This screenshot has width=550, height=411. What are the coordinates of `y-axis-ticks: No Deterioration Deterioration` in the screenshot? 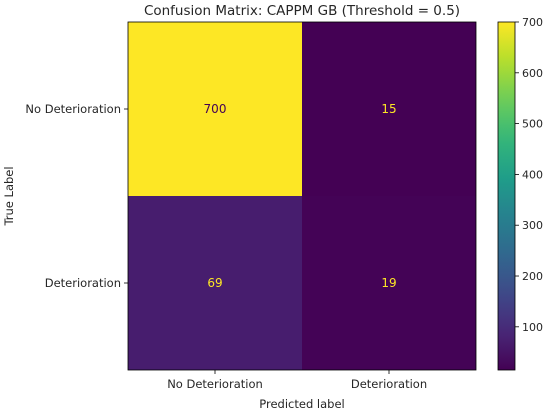 It's located at (76, 196).